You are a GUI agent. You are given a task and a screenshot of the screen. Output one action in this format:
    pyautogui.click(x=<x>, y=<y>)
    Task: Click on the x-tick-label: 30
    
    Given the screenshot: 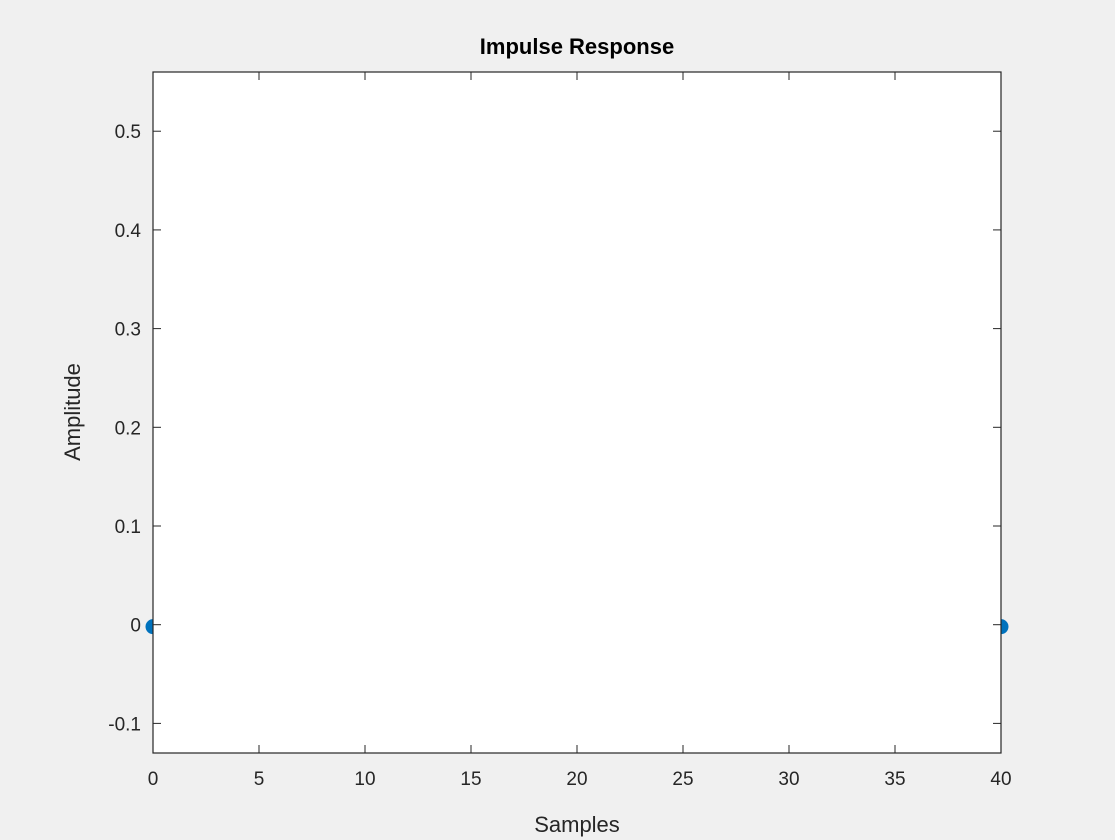 What is the action you would take?
    pyautogui.click(x=788, y=779)
    